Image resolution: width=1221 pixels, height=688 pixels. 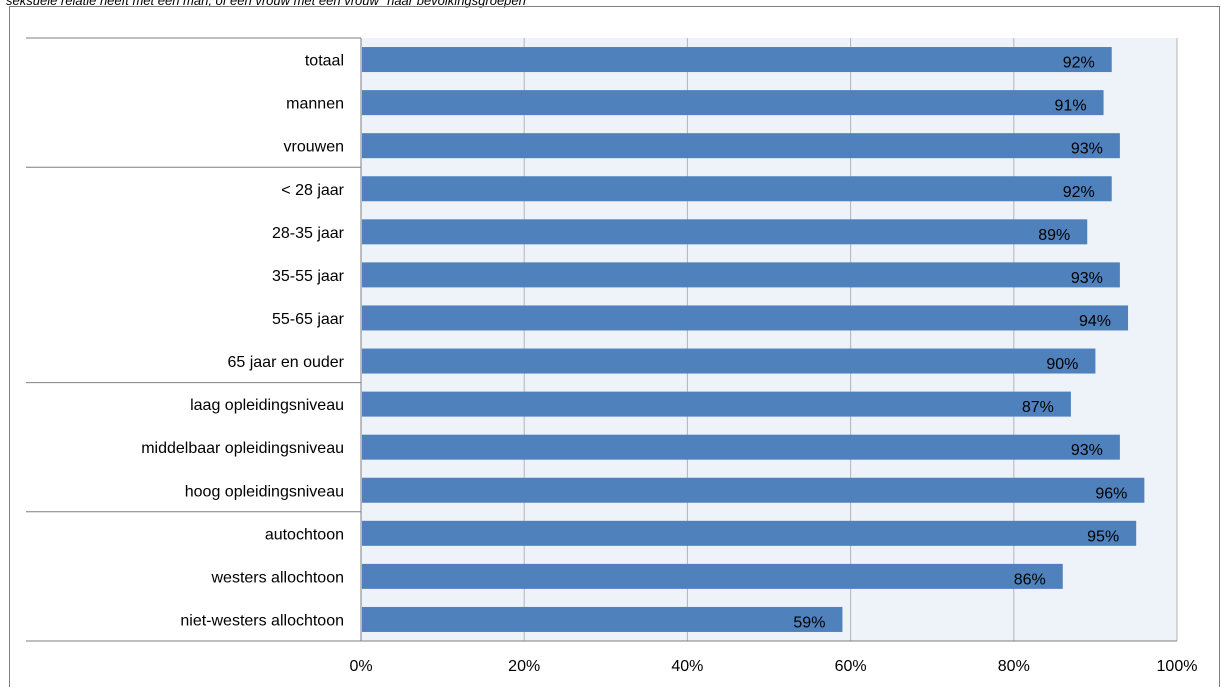 I want to click on category-label: 35-55 jaar, so click(x=308, y=276).